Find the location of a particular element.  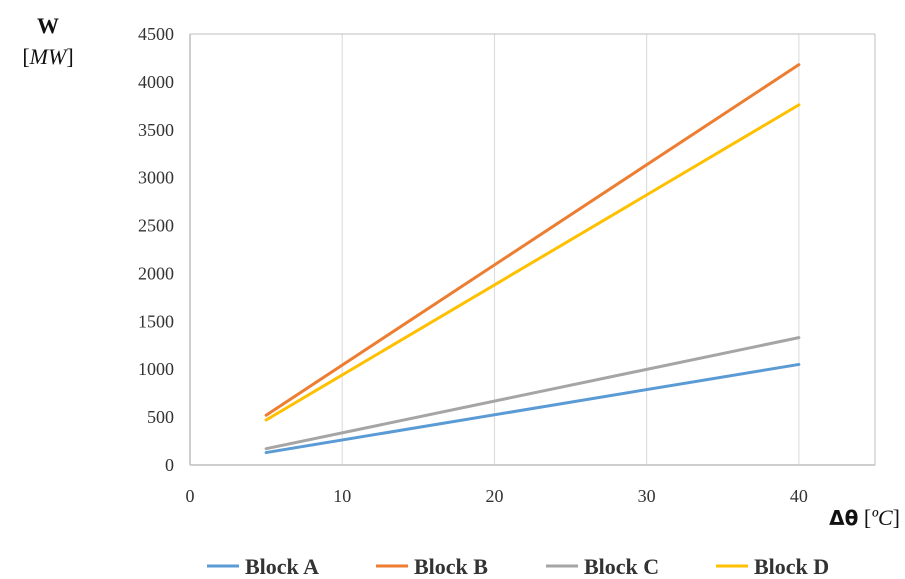

series-line-block-c is located at coordinates (532, 393).